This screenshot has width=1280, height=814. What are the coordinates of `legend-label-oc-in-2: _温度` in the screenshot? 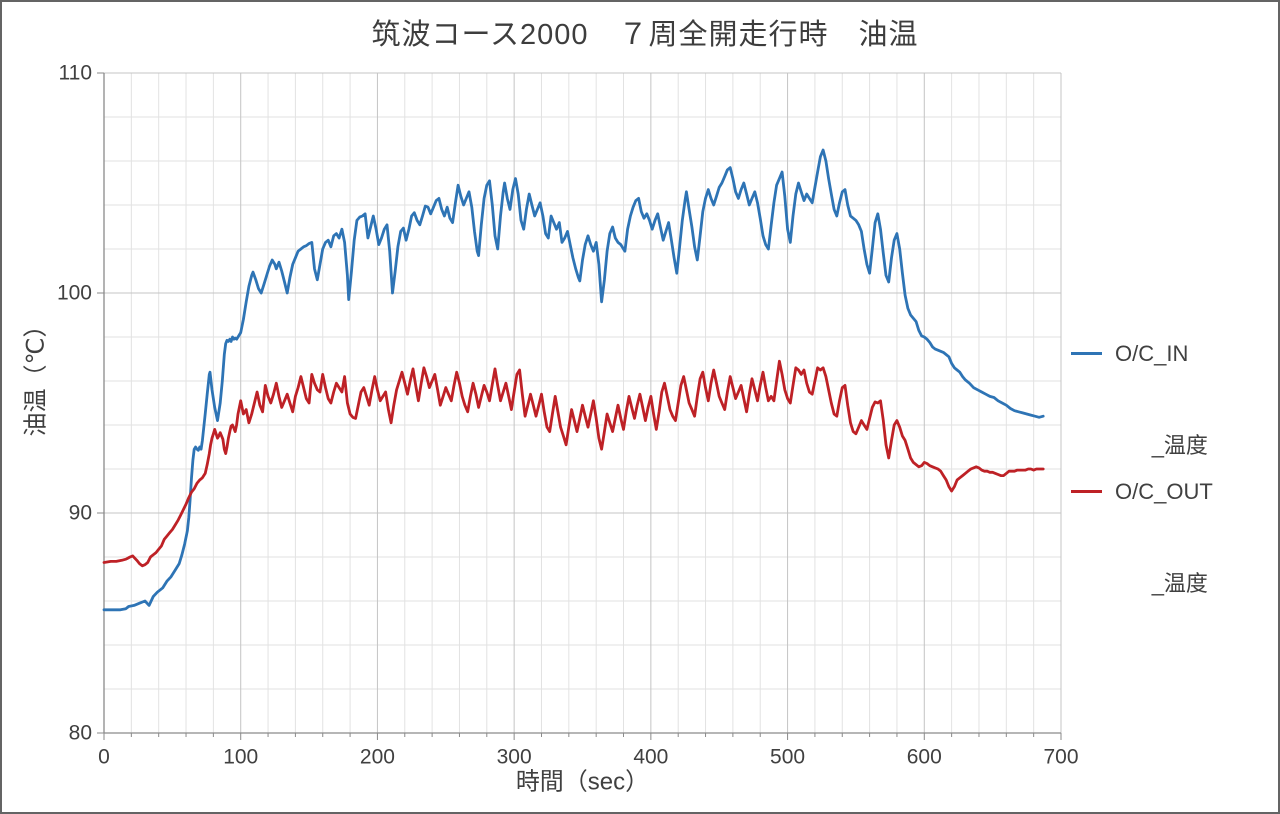 It's located at (1179, 445).